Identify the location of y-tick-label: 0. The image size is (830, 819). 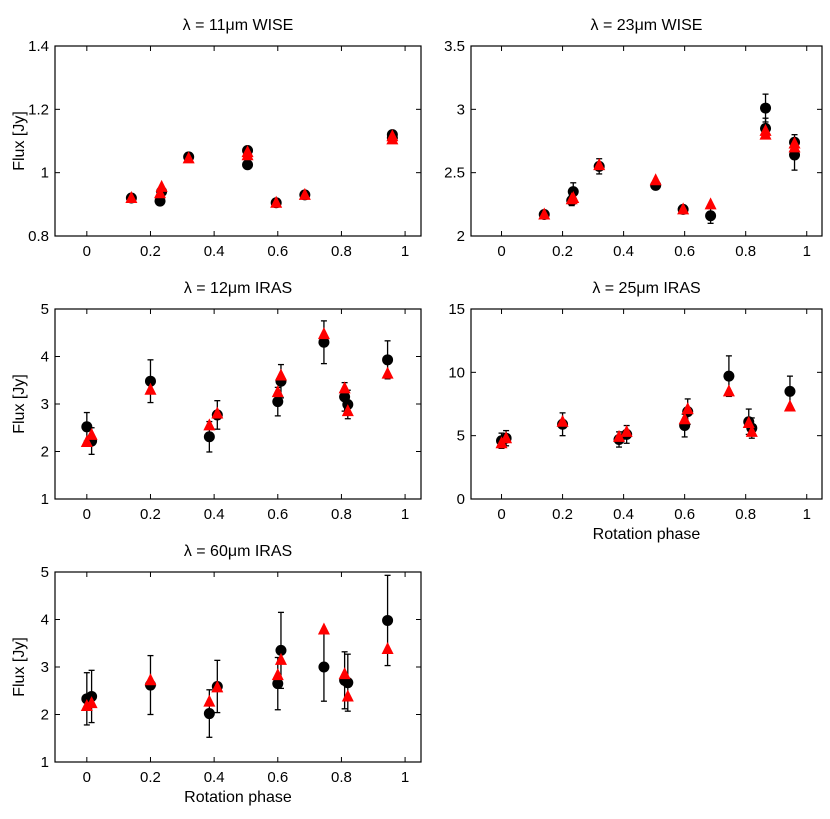
(461, 499).